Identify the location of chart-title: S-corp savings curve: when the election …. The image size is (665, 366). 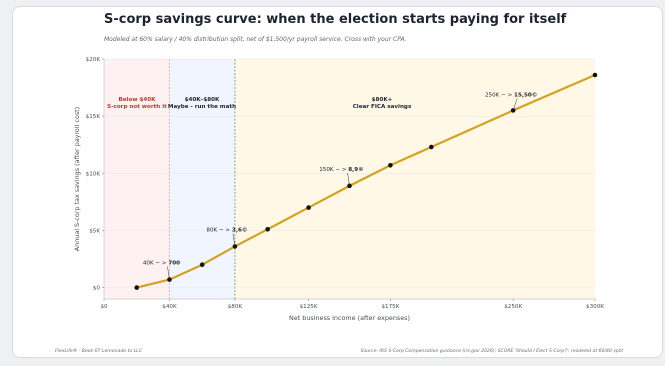
(335, 19).